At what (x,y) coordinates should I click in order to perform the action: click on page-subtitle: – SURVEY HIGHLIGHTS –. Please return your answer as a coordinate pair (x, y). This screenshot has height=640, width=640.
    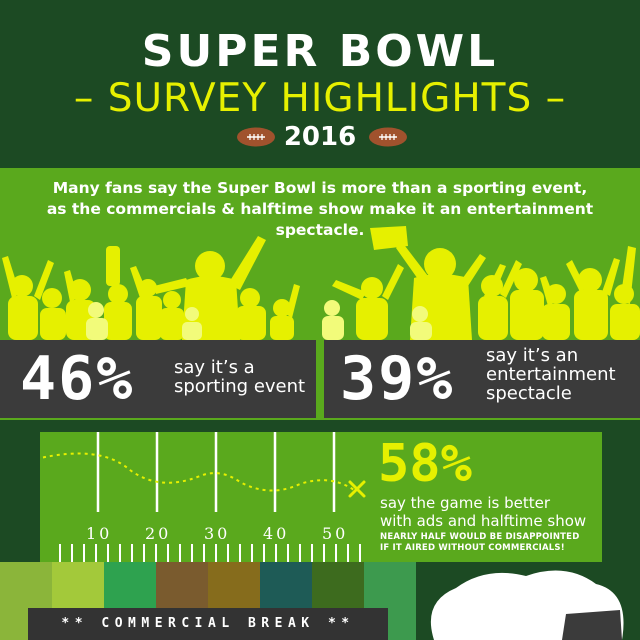
    Looking at the image, I should click on (320, 98).